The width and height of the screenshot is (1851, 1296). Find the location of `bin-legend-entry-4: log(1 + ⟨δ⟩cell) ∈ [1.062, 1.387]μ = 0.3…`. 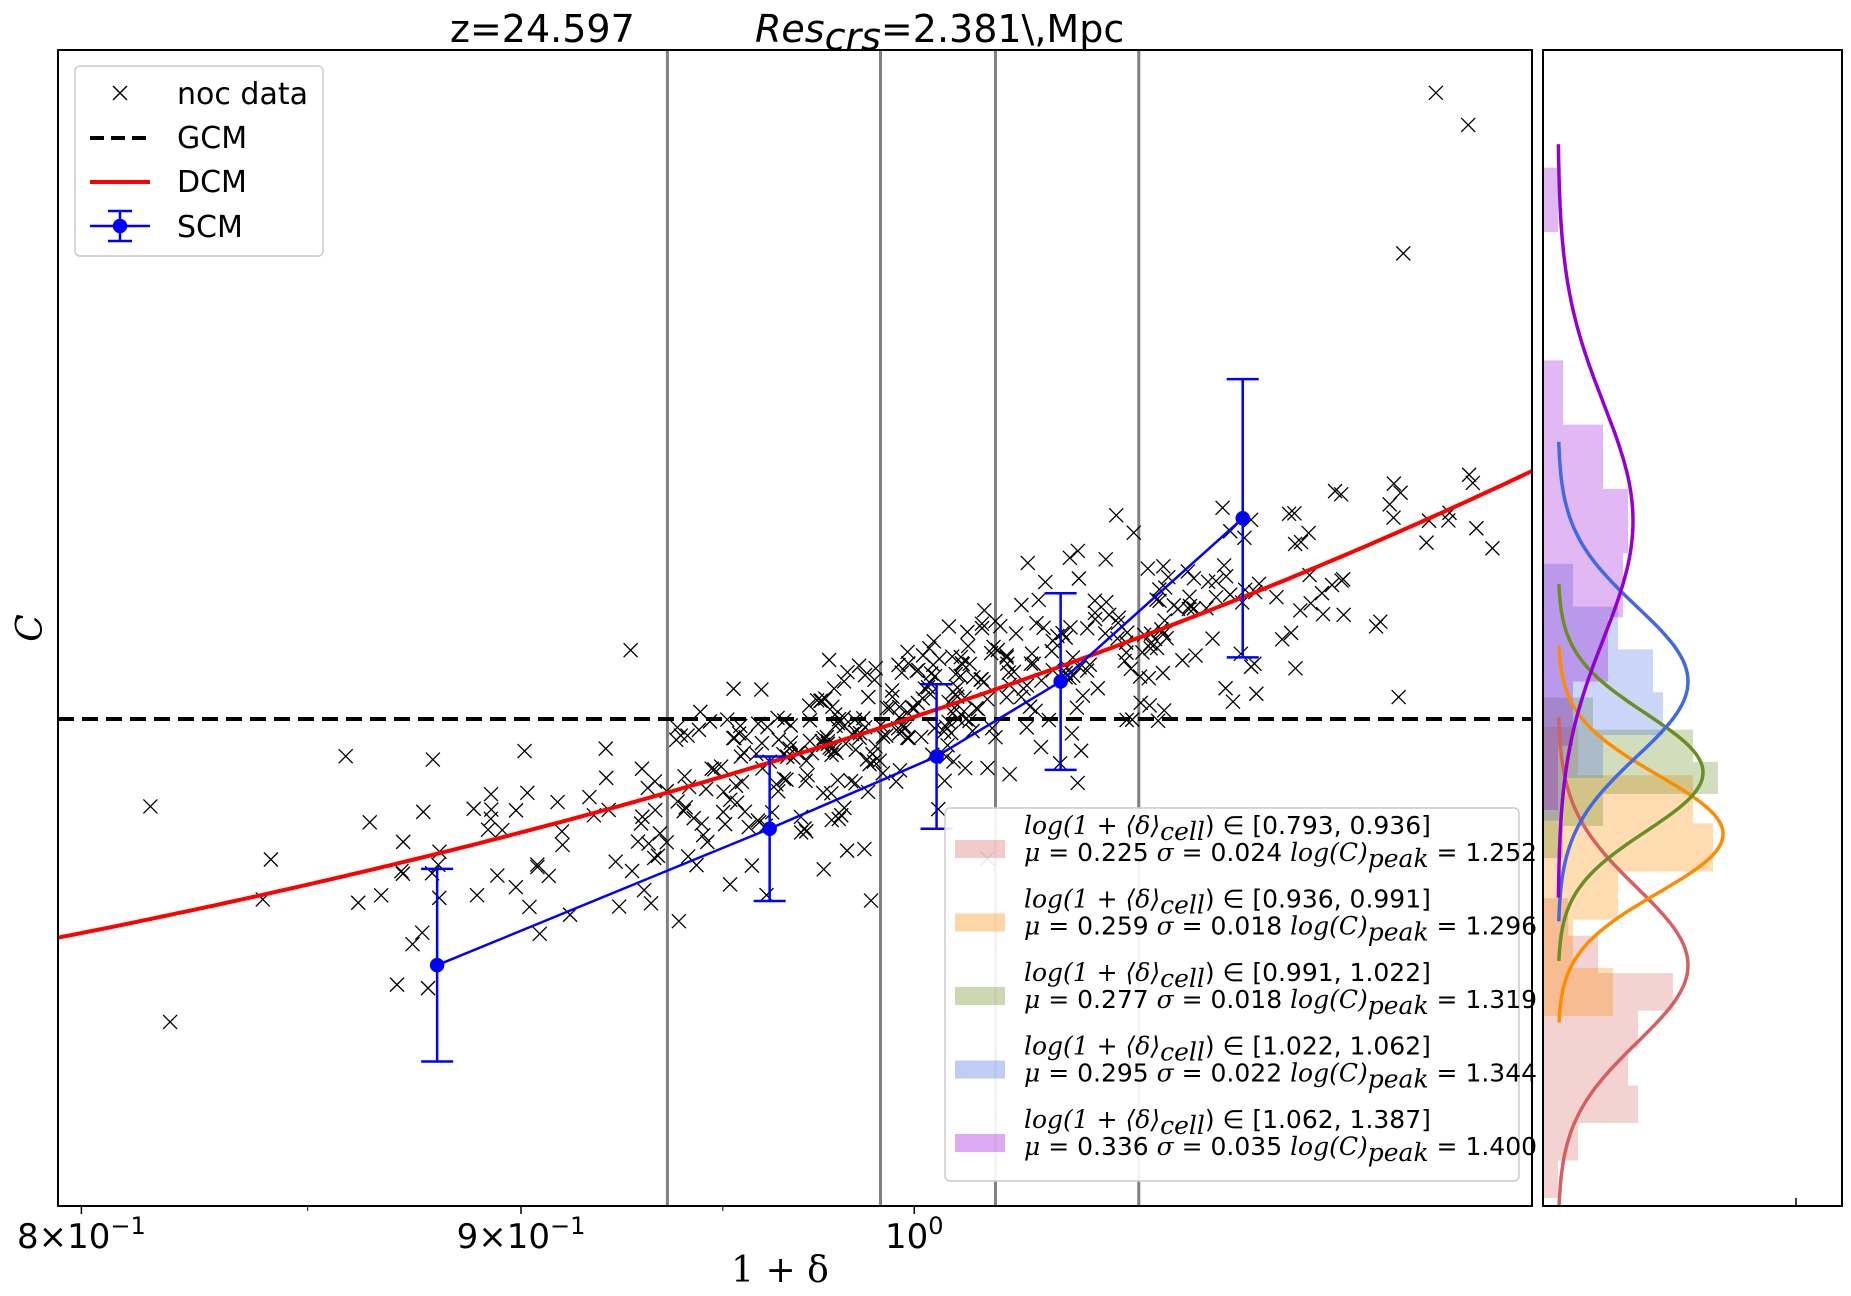

bin-legend-entry-4: log(1 + ⟨δ⟩cell) ∈ [1.062, 1.387]μ = 0.3… is located at coordinates (1246, 1136).